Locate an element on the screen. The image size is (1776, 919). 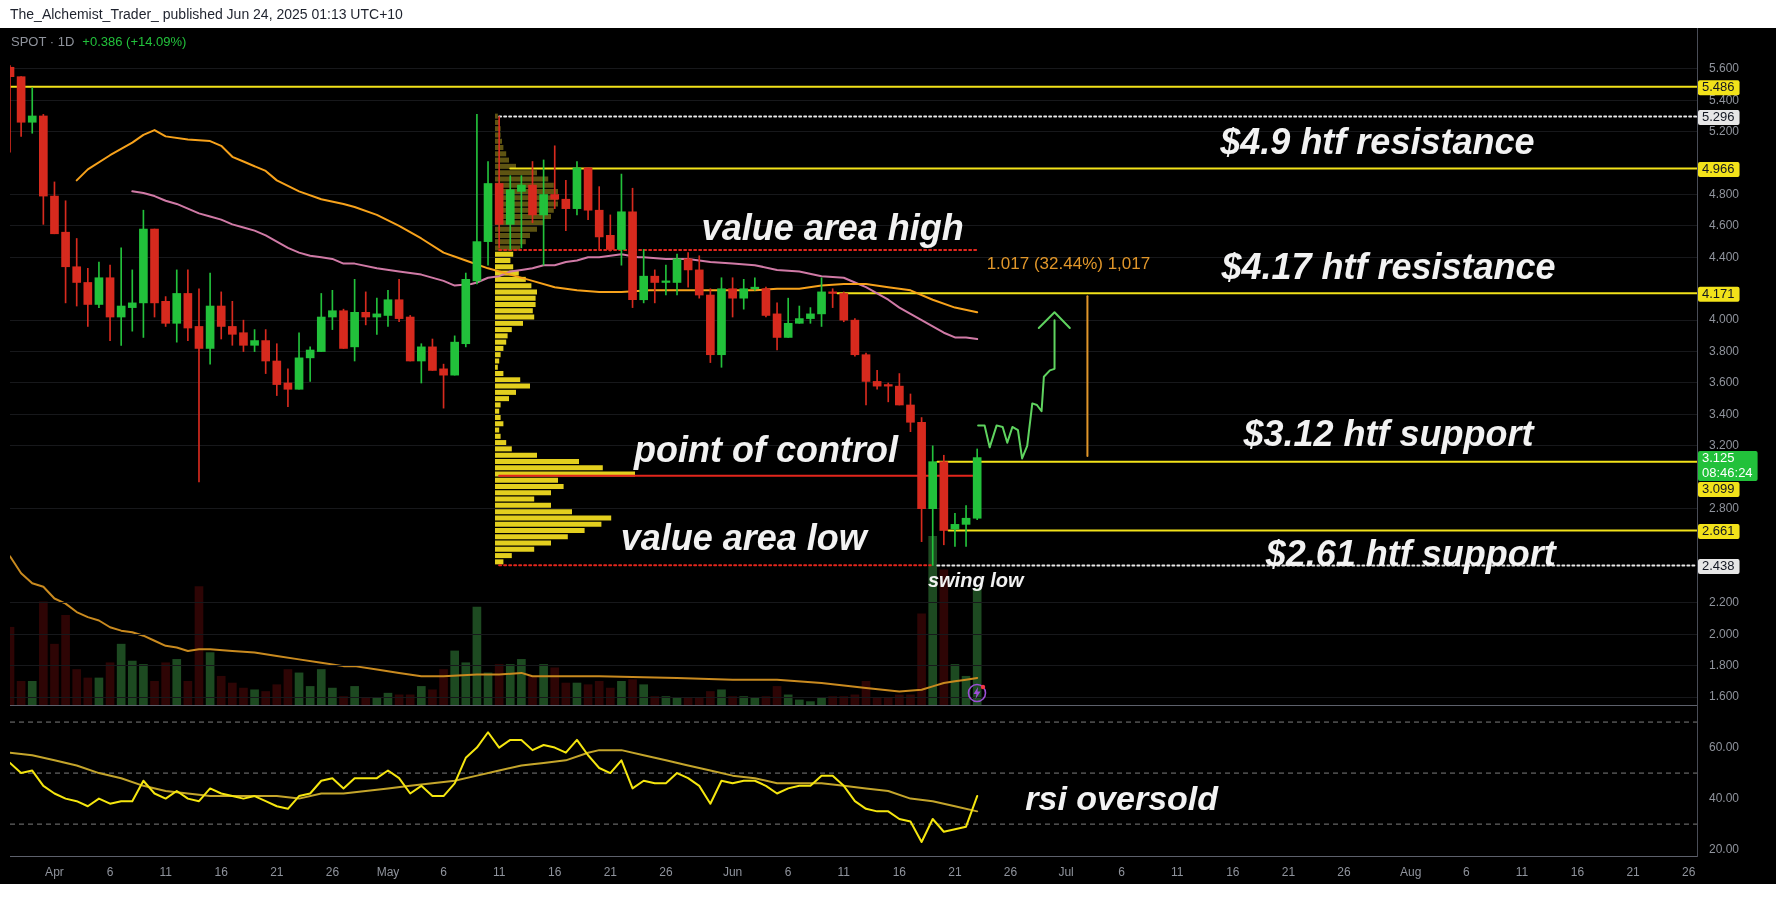
annotation: $2.61 htf support is located at coordinates (1411, 554).